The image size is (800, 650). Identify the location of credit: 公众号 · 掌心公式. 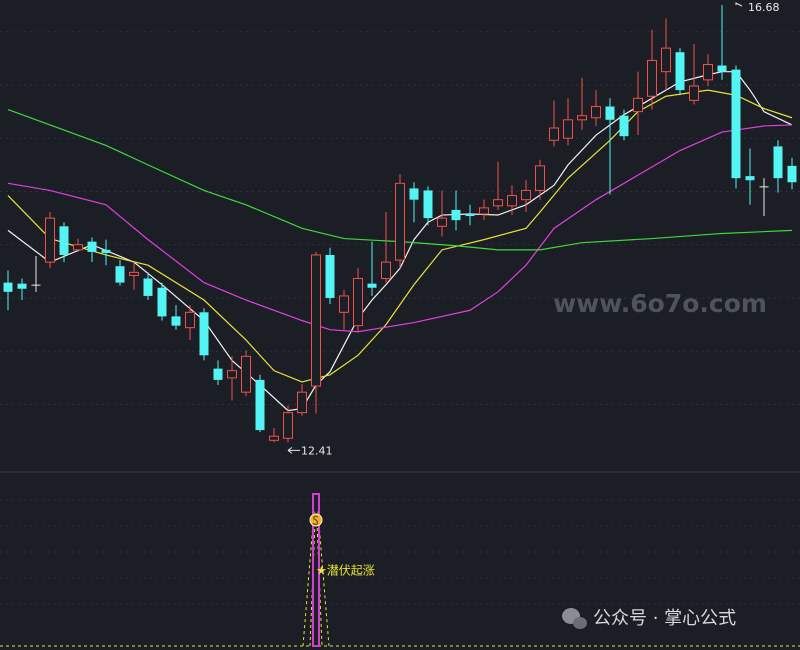
(664, 618).